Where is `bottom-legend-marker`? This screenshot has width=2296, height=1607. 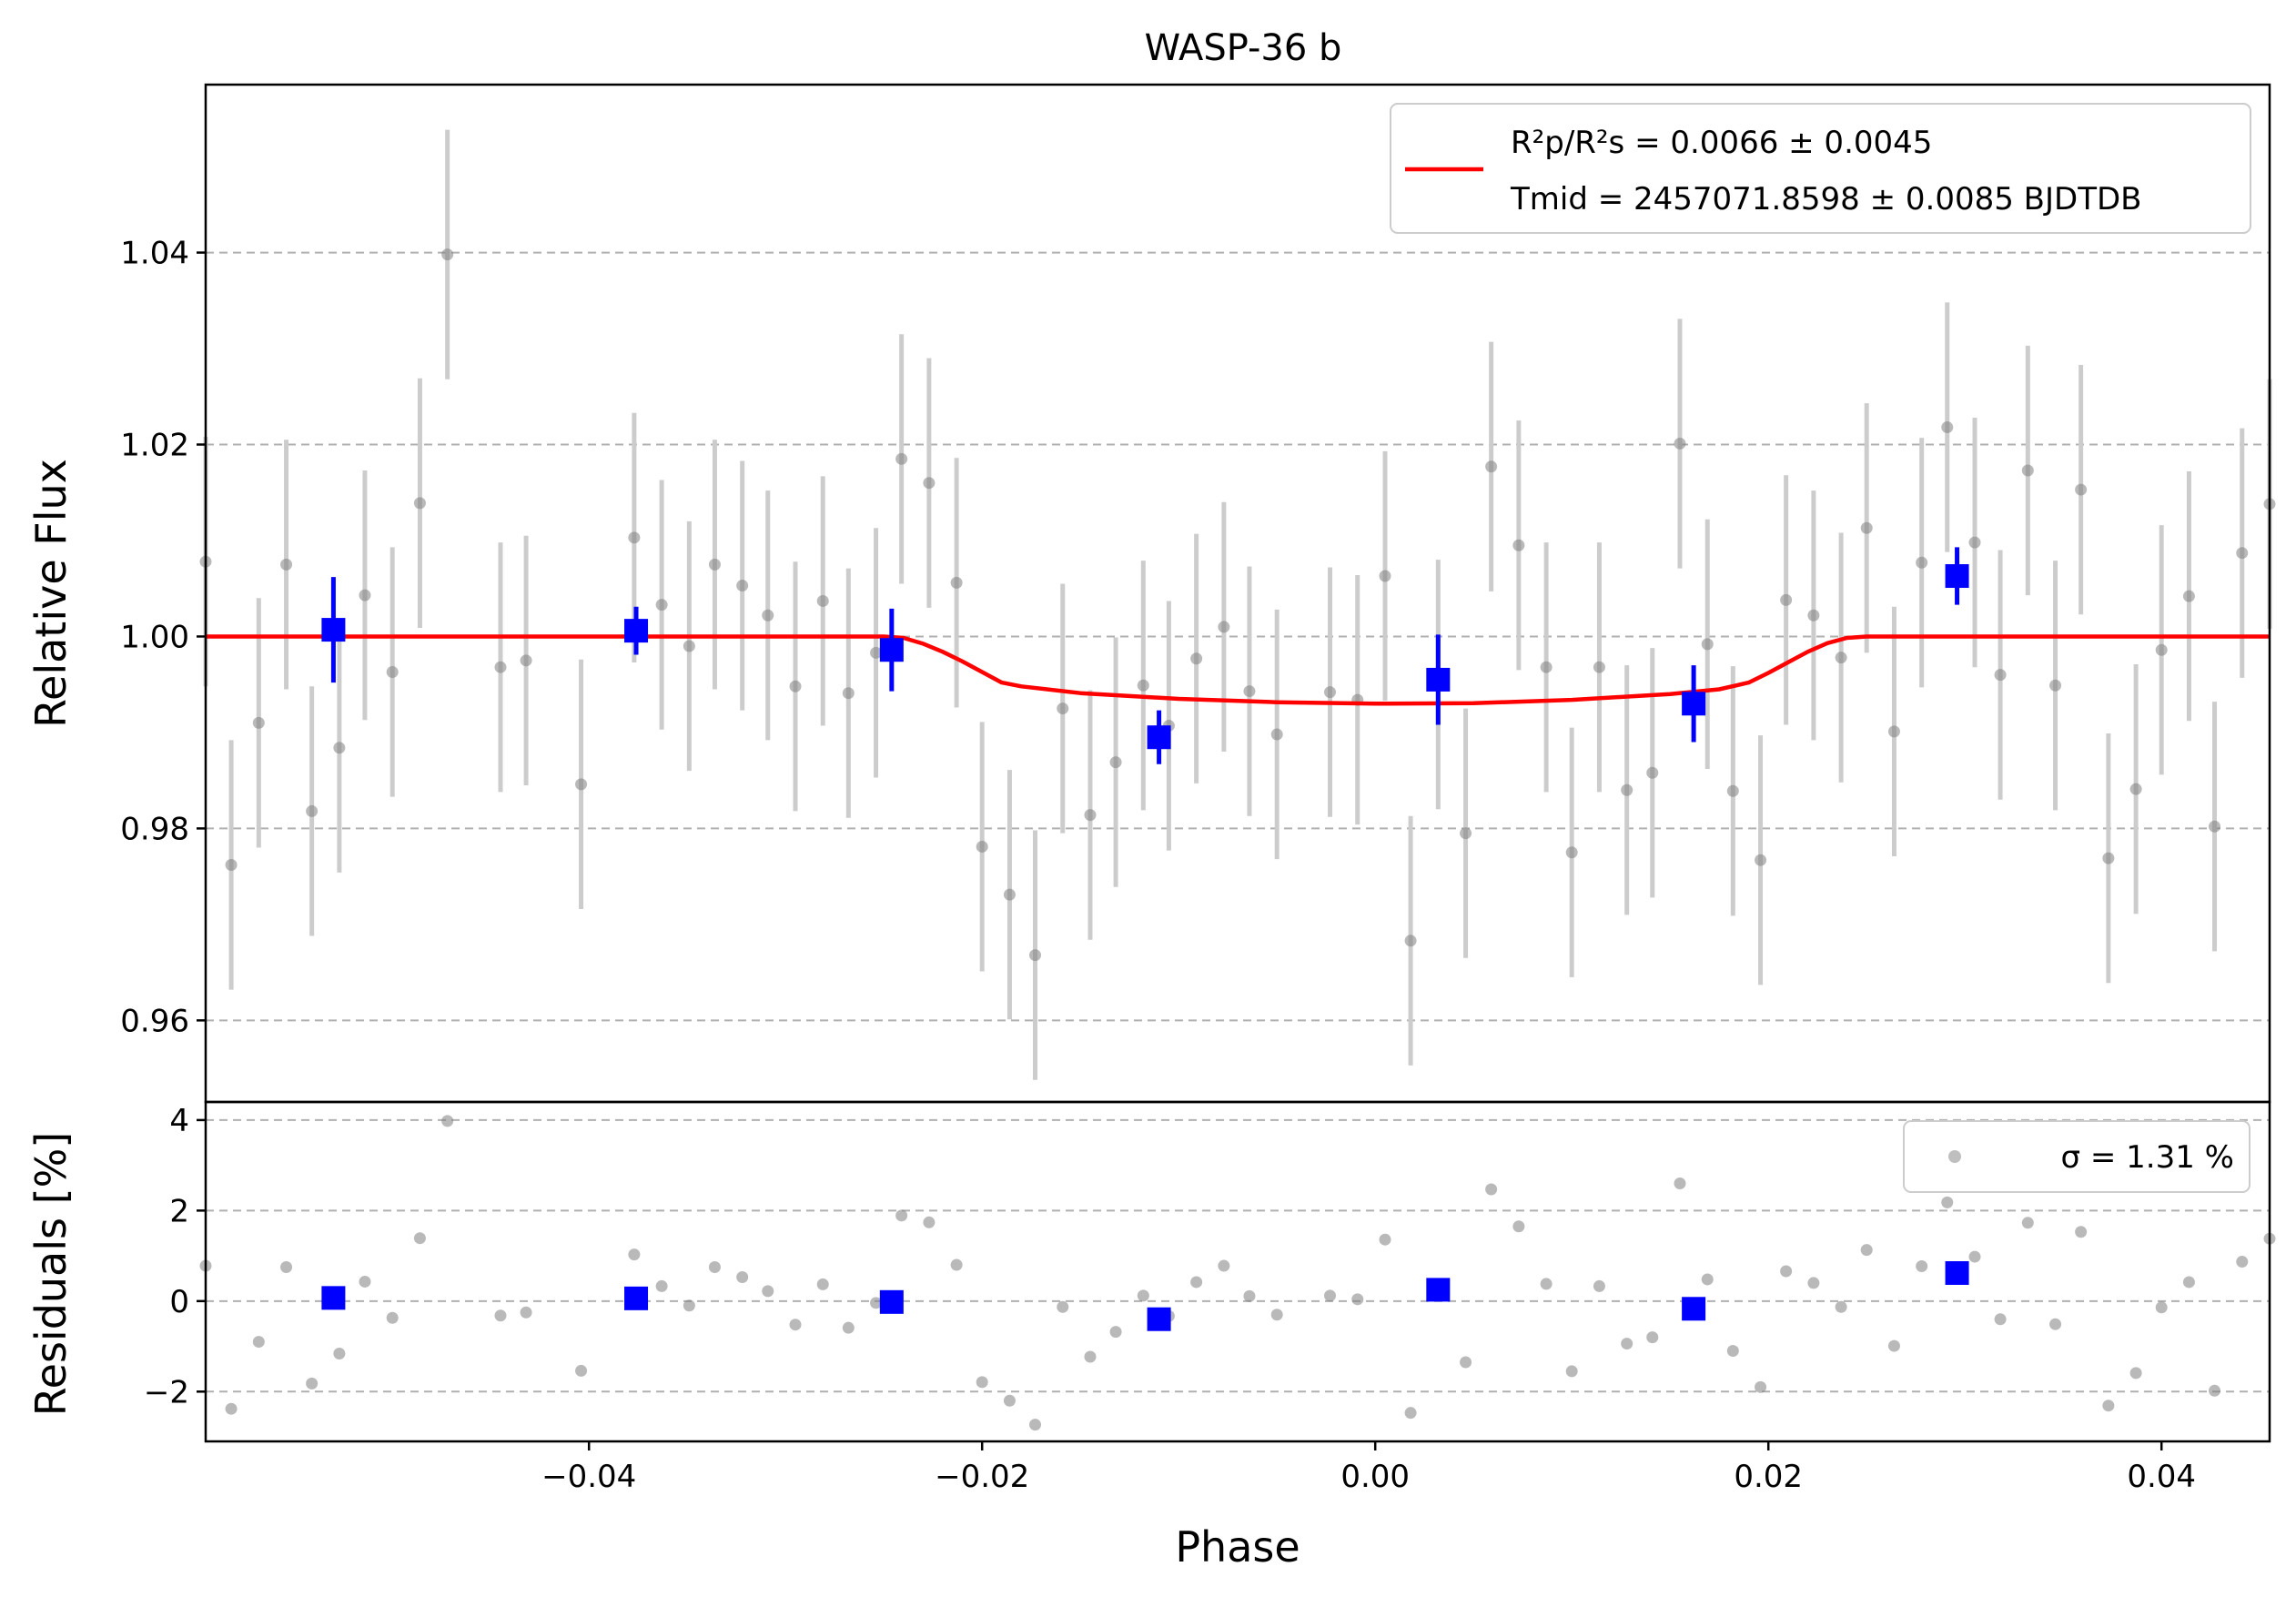 bottom-legend-marker is located at coordinates (1955, 1156).